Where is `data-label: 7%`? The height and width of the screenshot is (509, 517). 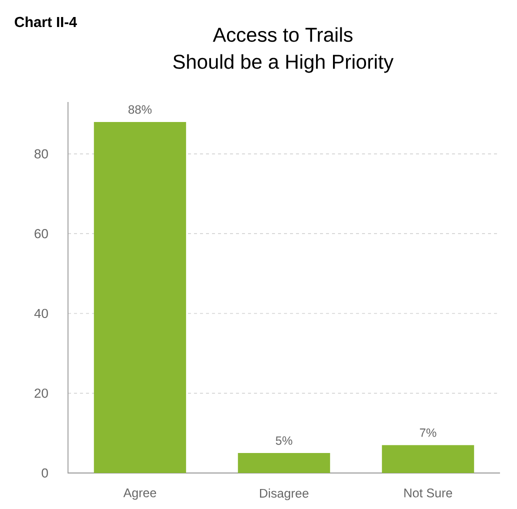 data-label: 7% is located at coordinates (428, 432).